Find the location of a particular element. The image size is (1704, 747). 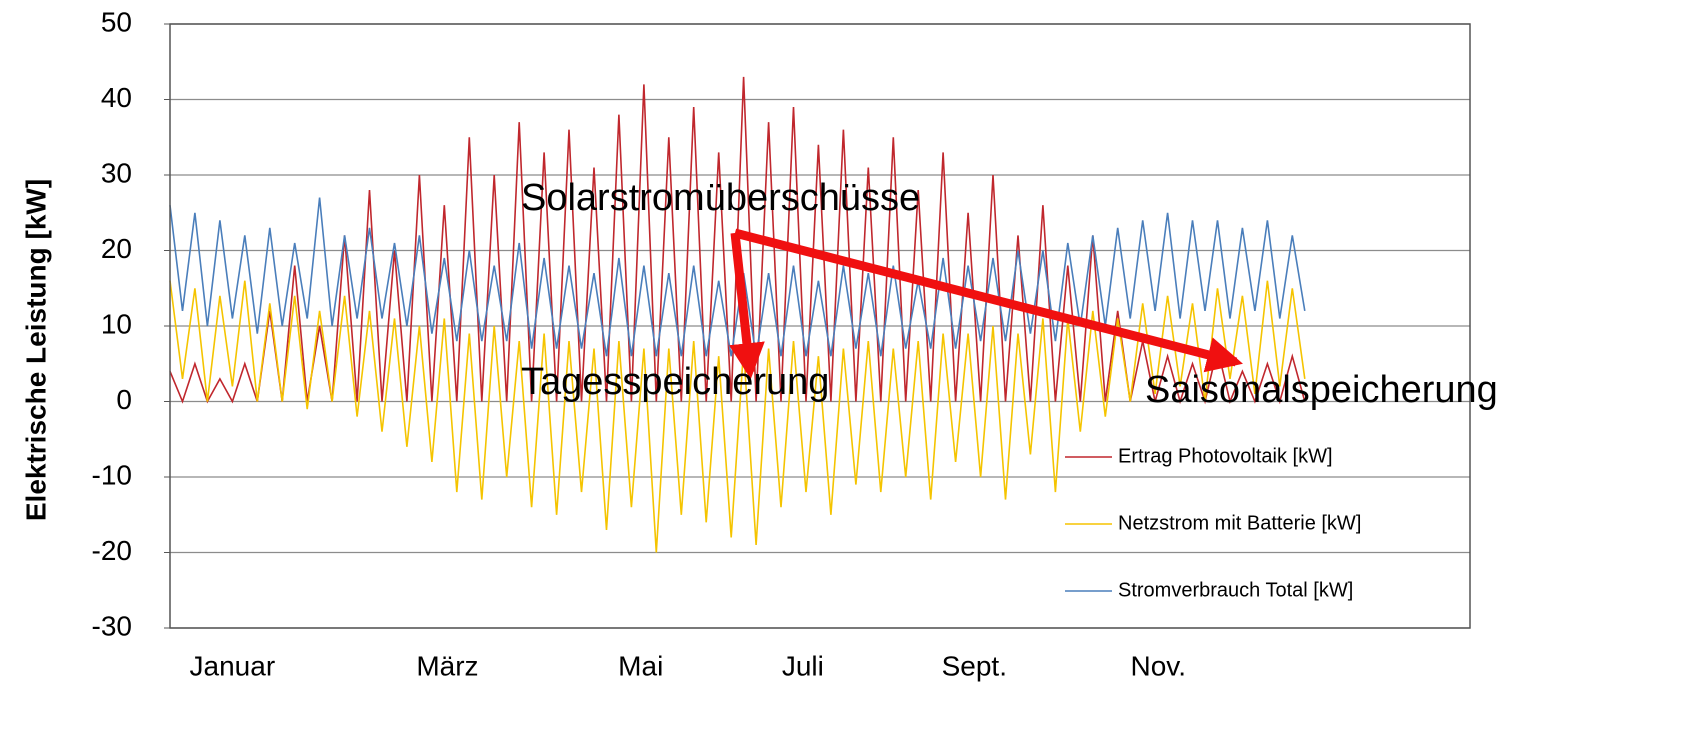

legend-label: Ertrag Photovoltaik [kW] is located at coordinates (1225, 456).